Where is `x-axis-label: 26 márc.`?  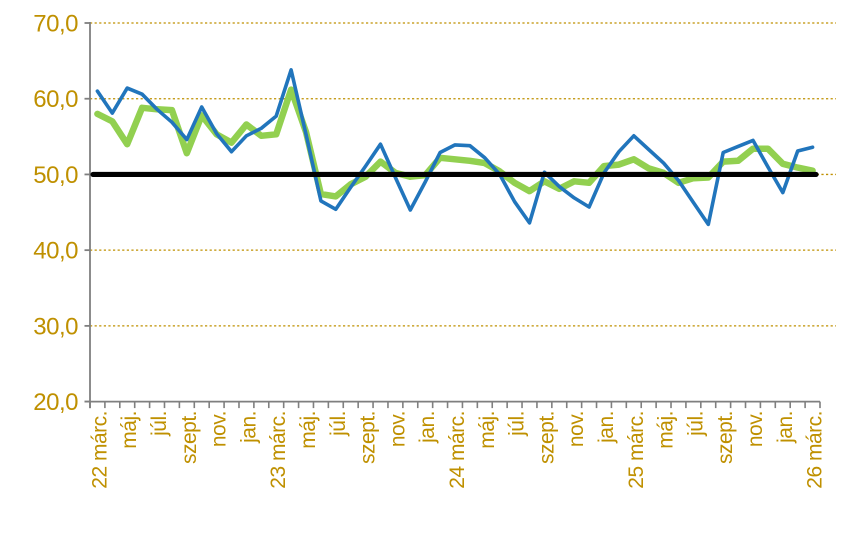
x-axis-label: 26 márc. is located at coordinates (815, 450).